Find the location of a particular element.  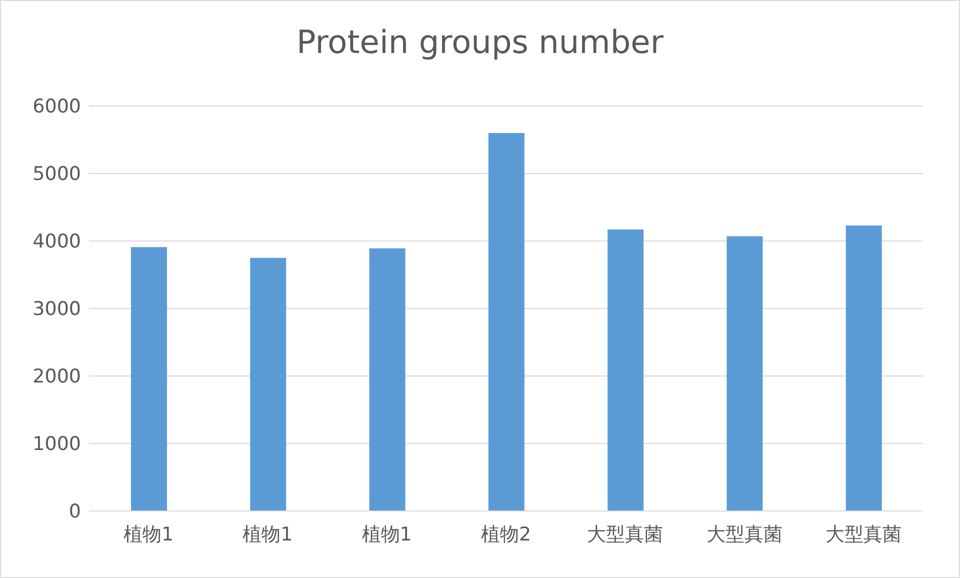

y-tick-label: 6000 is located at coordinates (56, 107).